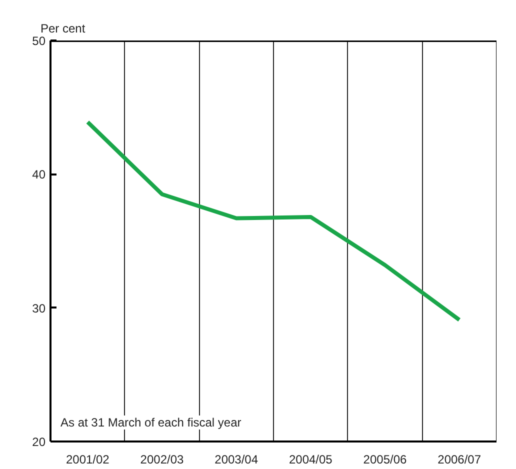  Describe the element at coordinates (39, 442) in the screenshot. I see `y-tick-label: 20` at that location.